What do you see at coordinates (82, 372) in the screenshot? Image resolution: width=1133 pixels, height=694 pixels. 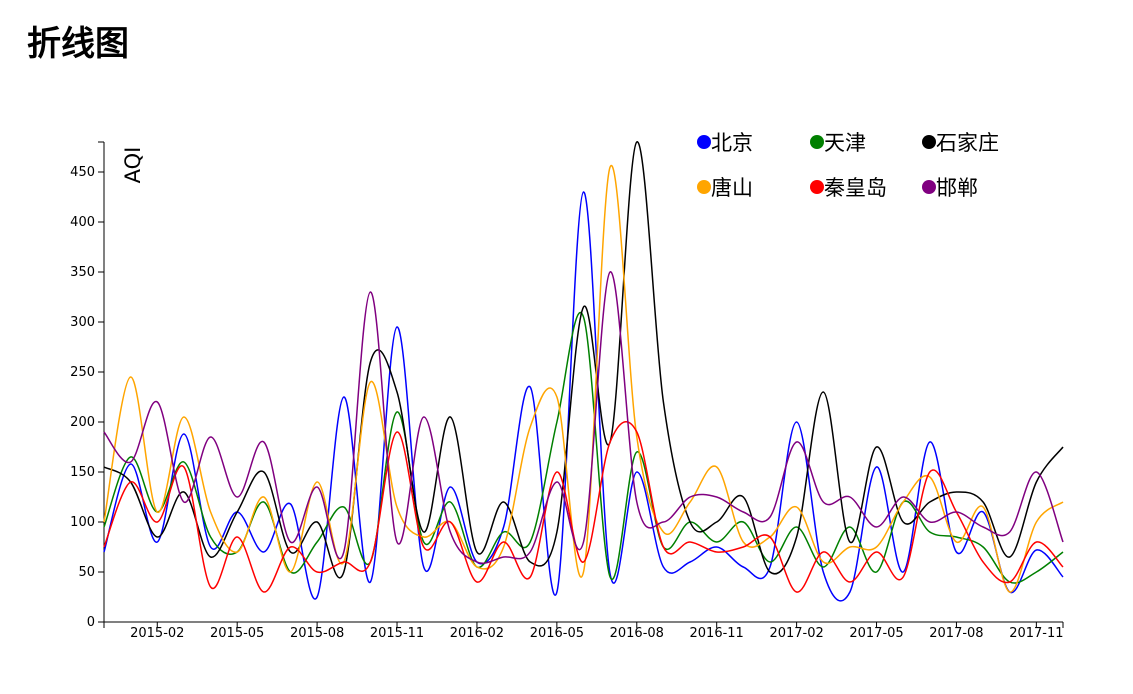 I see `y-tick-label: 250` at bounding box center [82, 372].